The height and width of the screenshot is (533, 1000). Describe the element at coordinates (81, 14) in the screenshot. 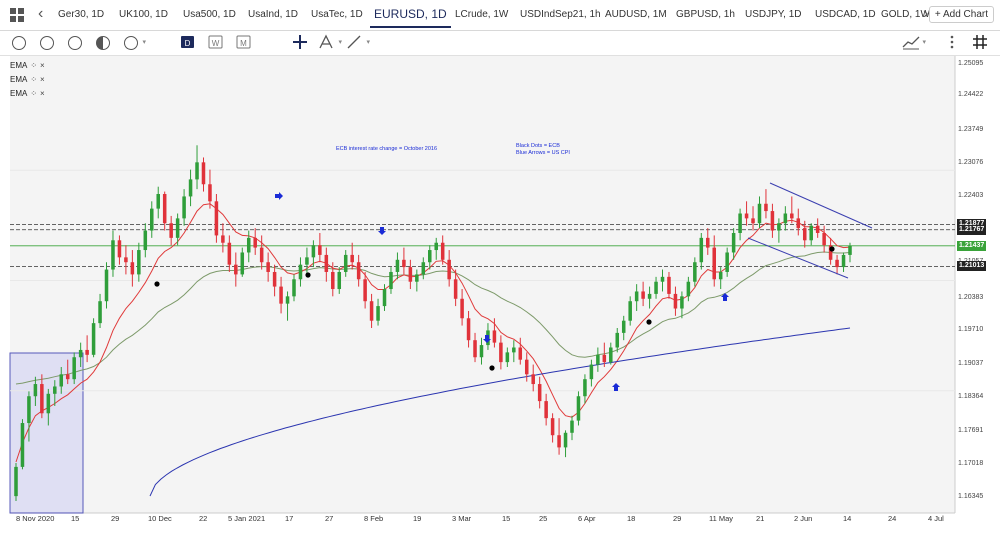

I see `tab-ger30: Ger30, 1D` at that location.